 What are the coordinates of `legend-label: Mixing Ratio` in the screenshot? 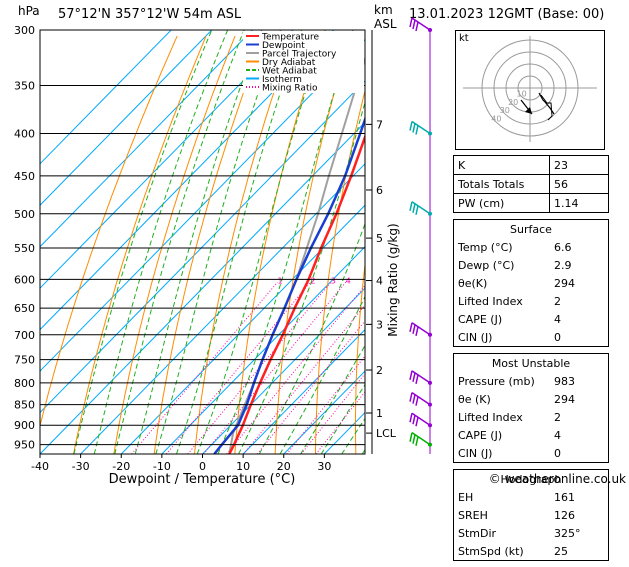 It's located at (290, 89).